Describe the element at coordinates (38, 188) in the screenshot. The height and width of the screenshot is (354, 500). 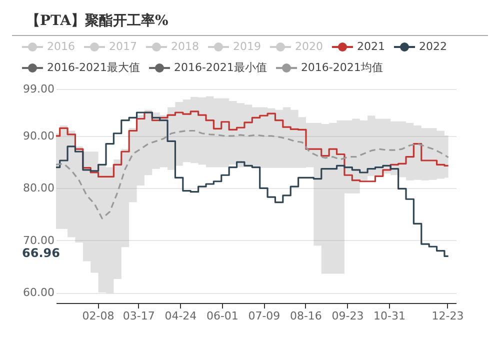
I see `y-tick-label: 80.00` at that location.